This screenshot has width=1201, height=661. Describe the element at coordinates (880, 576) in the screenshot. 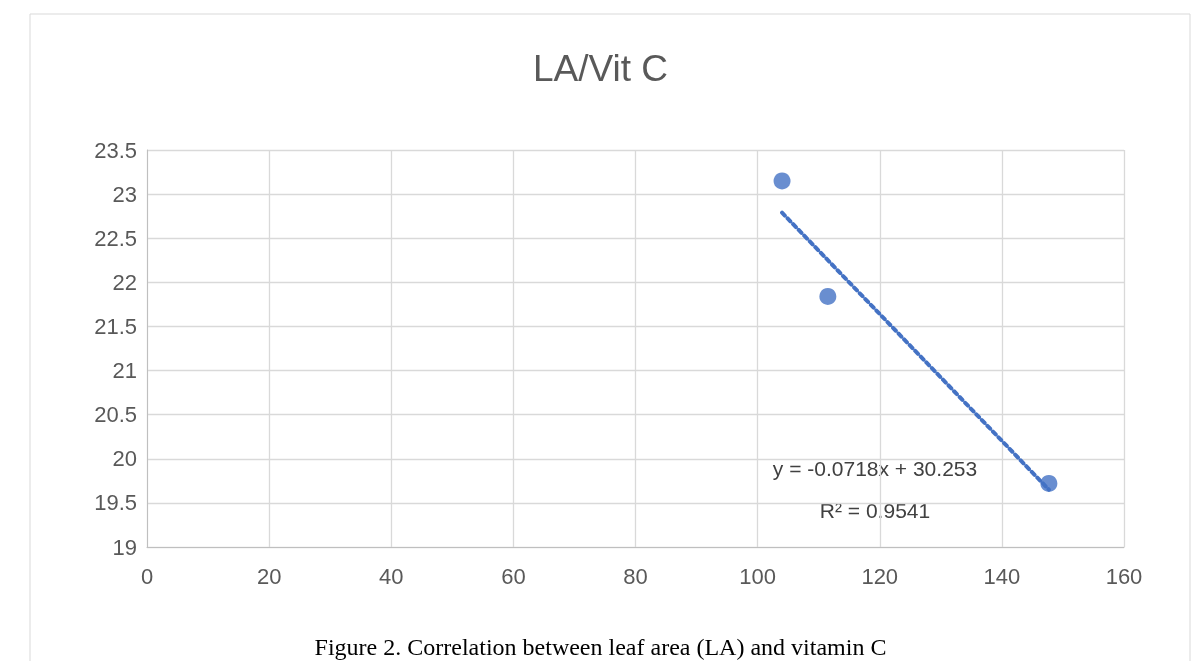

I see `x-tick-label: 120` at that location.